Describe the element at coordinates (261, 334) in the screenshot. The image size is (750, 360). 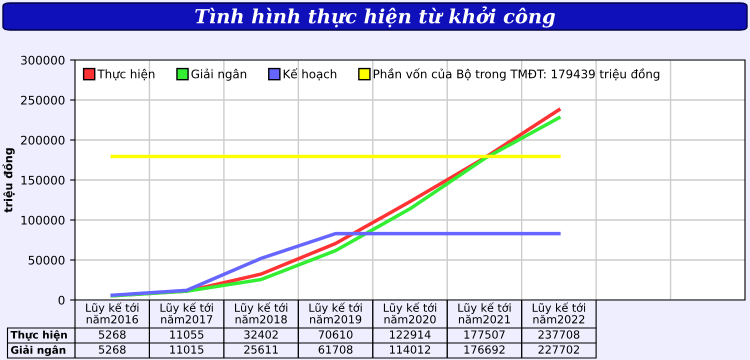
I see `data-label: 32402` at that location.